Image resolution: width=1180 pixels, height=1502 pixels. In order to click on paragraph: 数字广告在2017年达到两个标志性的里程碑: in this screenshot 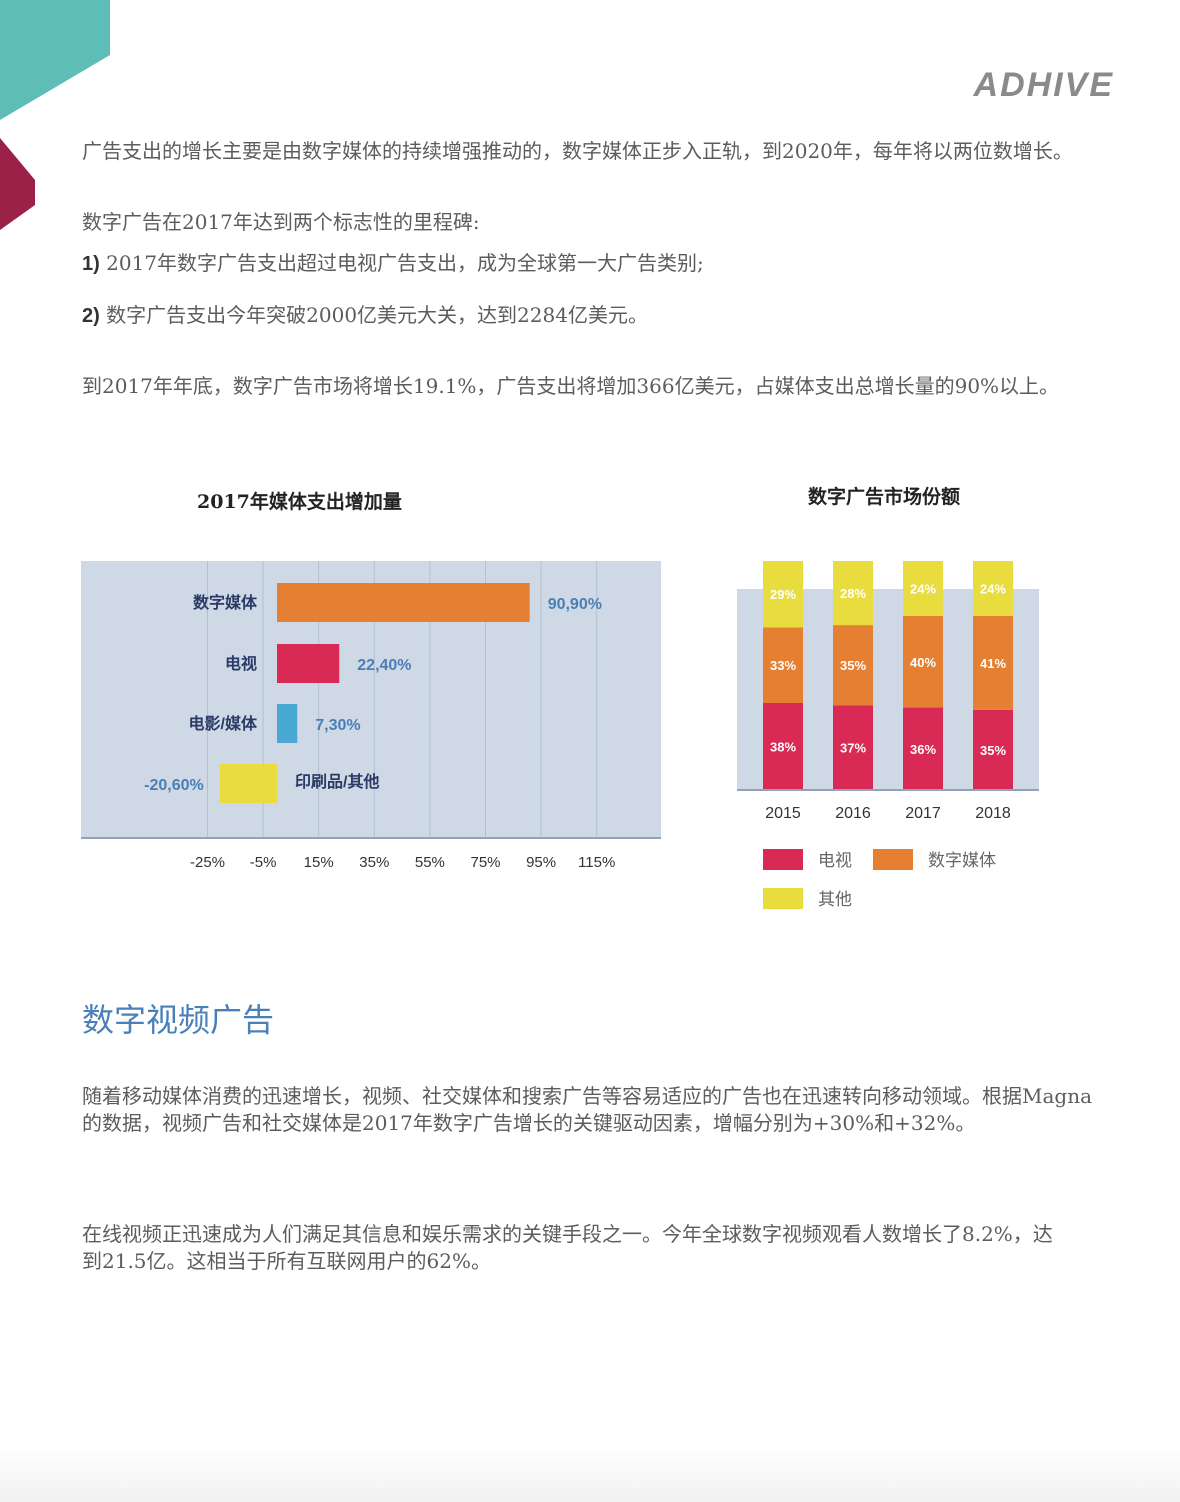, I will do `click(281, 222)`.